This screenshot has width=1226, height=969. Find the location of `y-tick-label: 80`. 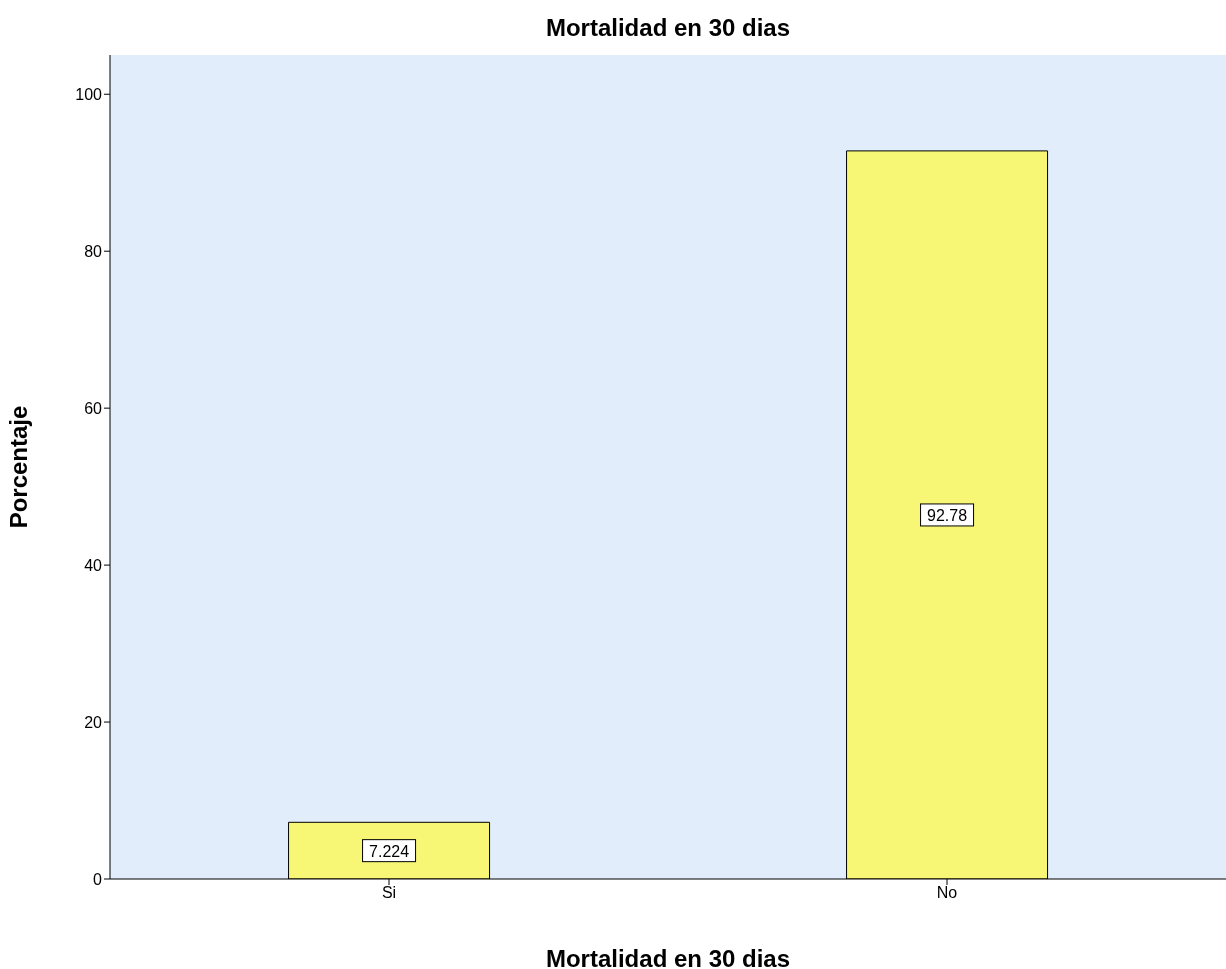

y-tick-label: 80 is located at coordinates (93, 251).